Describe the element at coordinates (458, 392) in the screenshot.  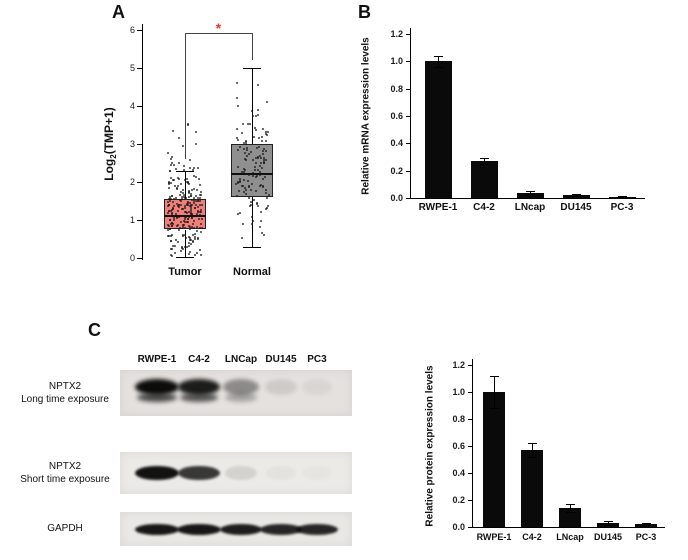
I see `y-tick-label: 1.0` at that location.